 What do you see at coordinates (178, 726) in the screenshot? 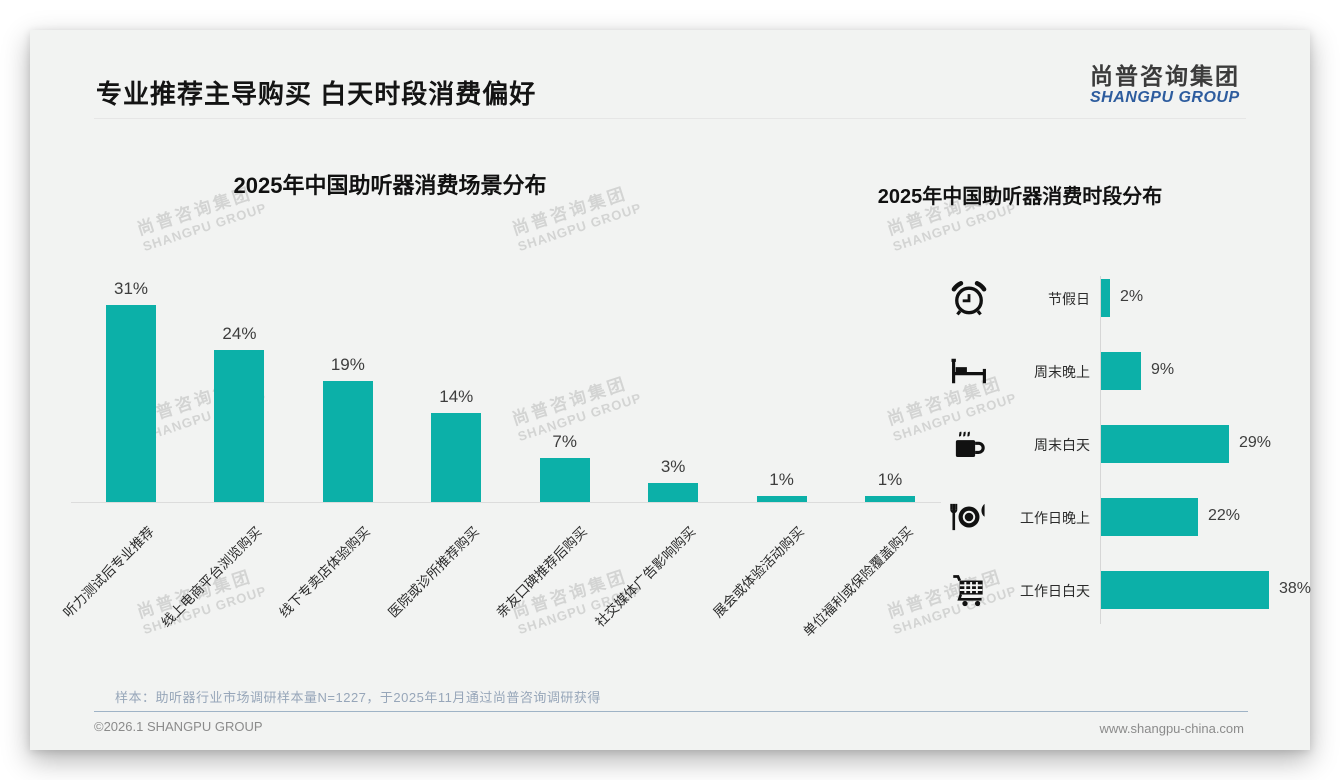
I see `copyright-text: ©2026.1 SHANGPU GROUP` at bounding box center [178, 726].